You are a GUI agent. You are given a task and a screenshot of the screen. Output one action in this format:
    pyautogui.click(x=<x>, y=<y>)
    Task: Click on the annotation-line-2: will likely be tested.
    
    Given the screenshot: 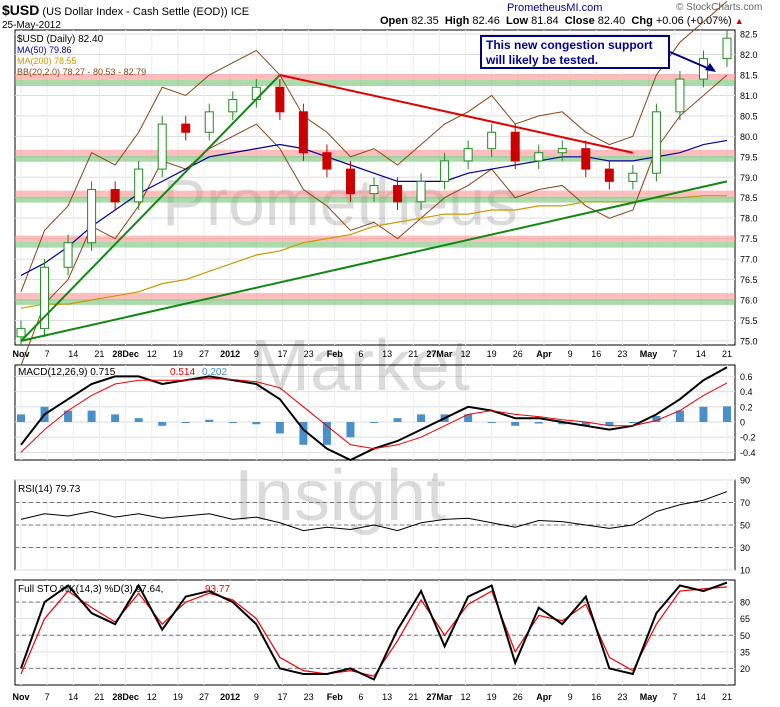 What is the action you would take?
    pyautogui.click(x=542, y=60)
    